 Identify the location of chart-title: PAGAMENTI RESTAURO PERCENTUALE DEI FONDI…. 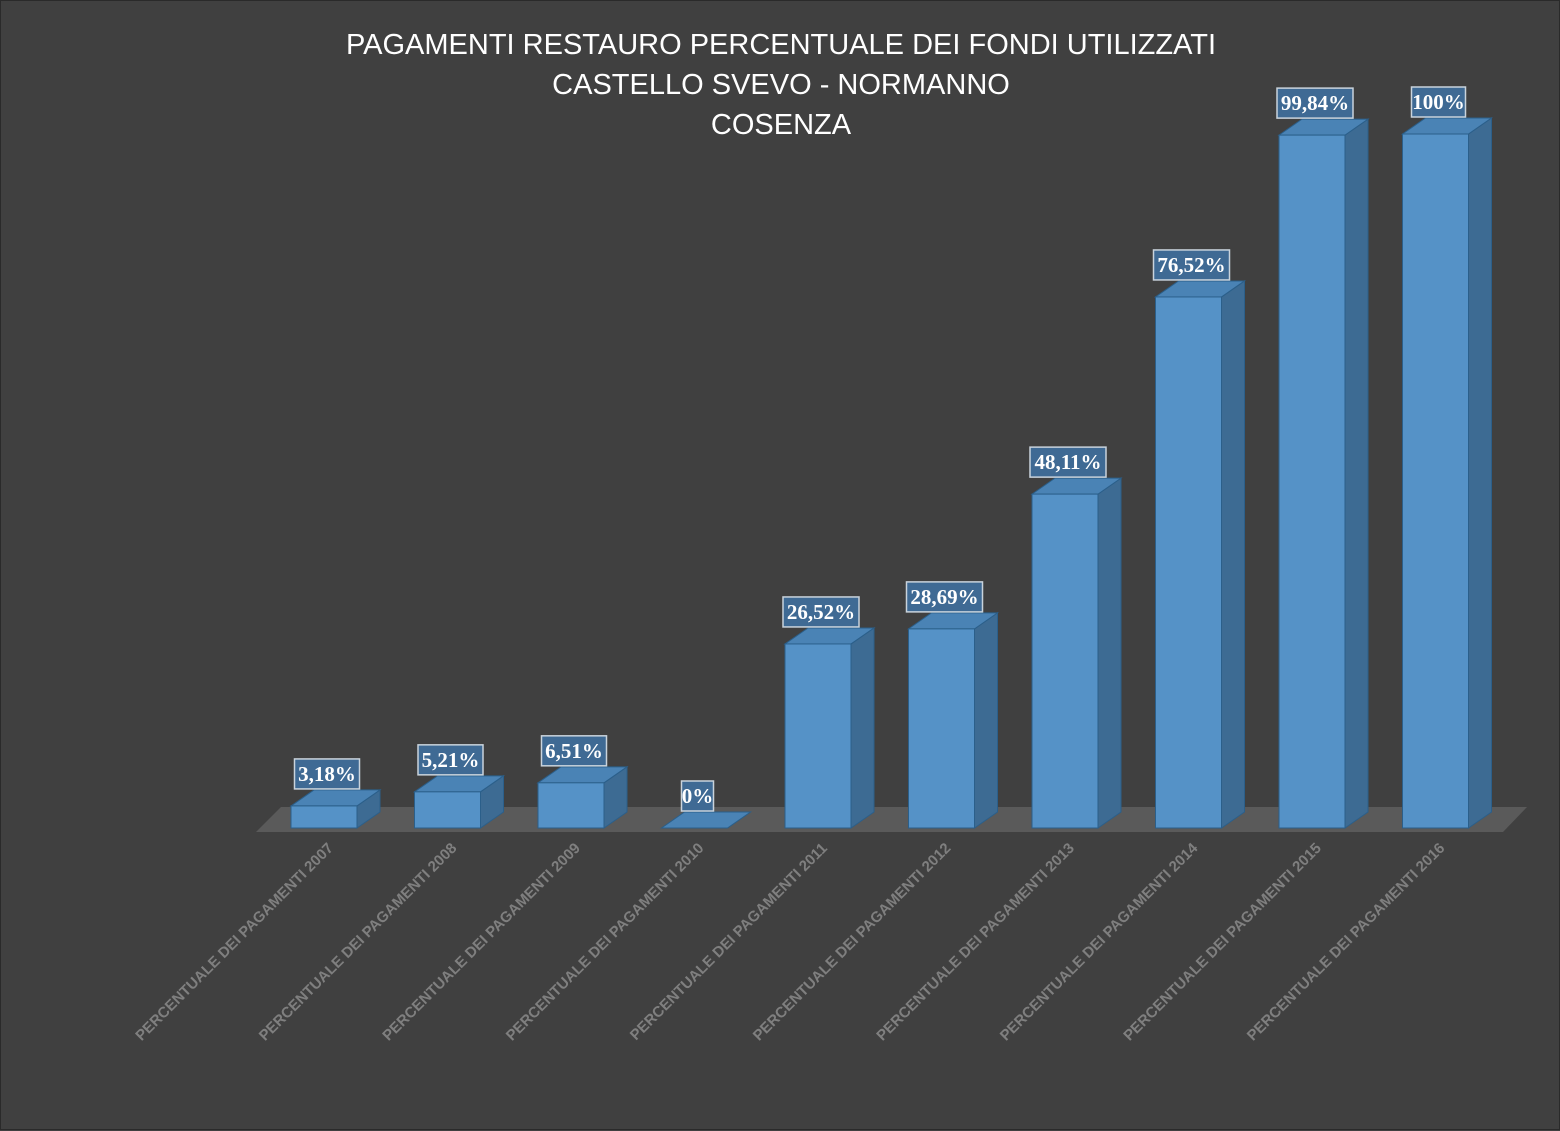
(781, 85).